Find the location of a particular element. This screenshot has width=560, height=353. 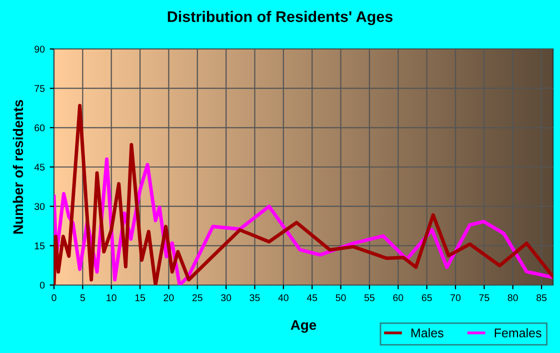

x-axis-title: Age is located at coordinates (303, 326).